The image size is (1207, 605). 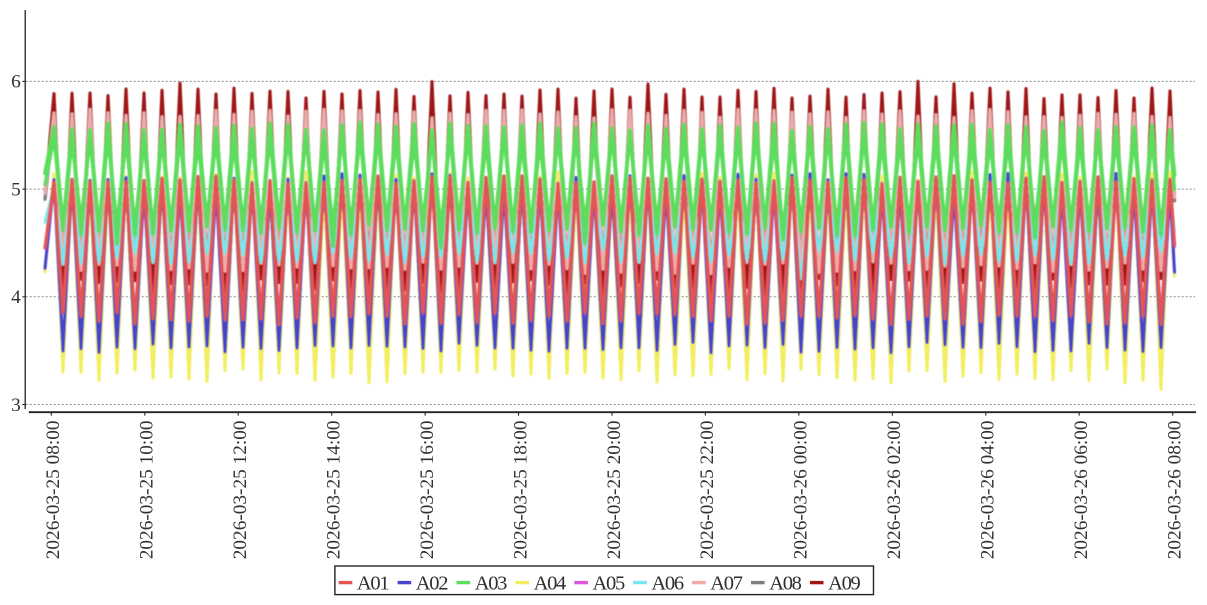 I want to click on svg-text: 2026-03-25 08:00, so click(x=53, y=490).